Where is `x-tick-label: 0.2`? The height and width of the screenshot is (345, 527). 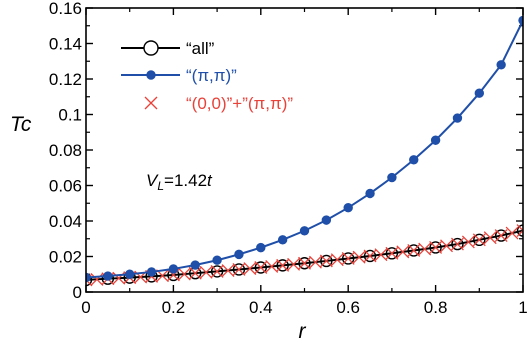
x-tick-label: 0.2 is located at coordinates (174, 307).